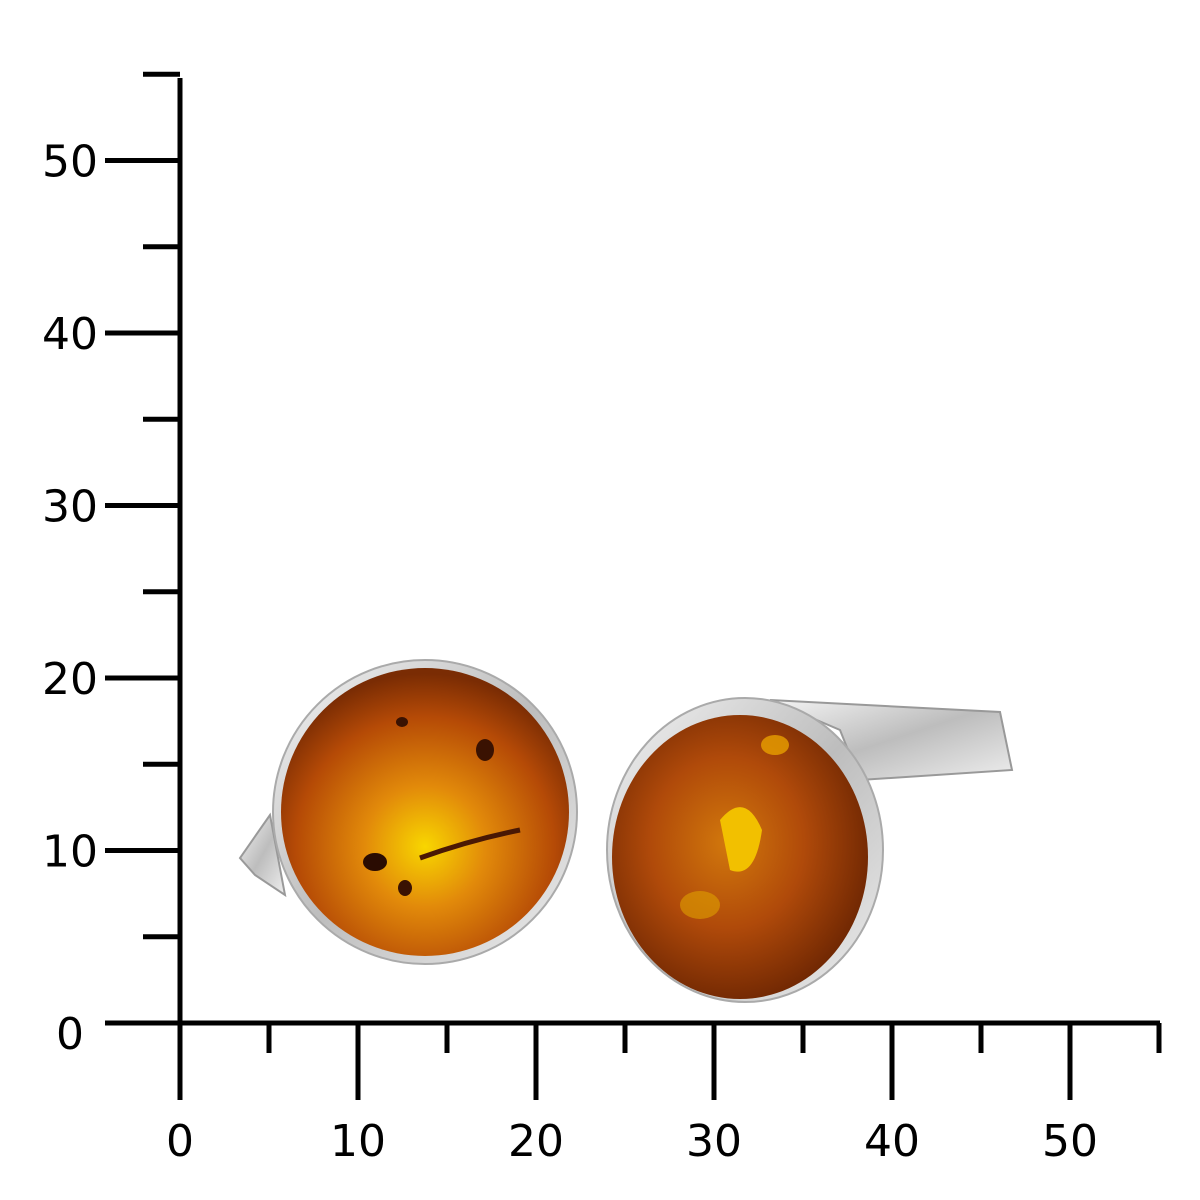 This screenshot has height=1200, width=1200. What do you see at coordinates (358, 1141) in the screenshot?
I see `x-tick-label: 10` at bounding box center [358, 1141].